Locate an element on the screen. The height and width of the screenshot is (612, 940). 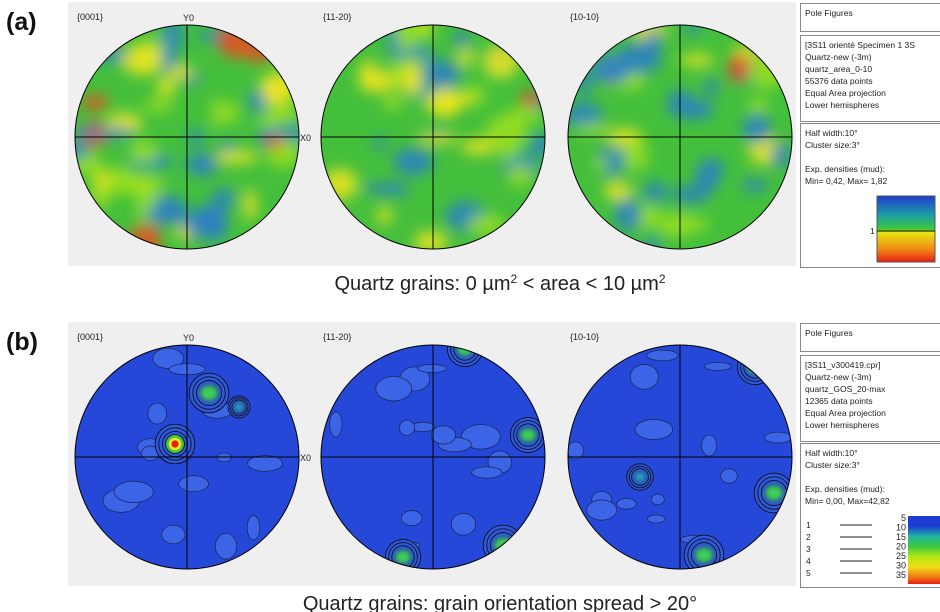
colorbar-label: 30 is located at coordinates (901, 566).